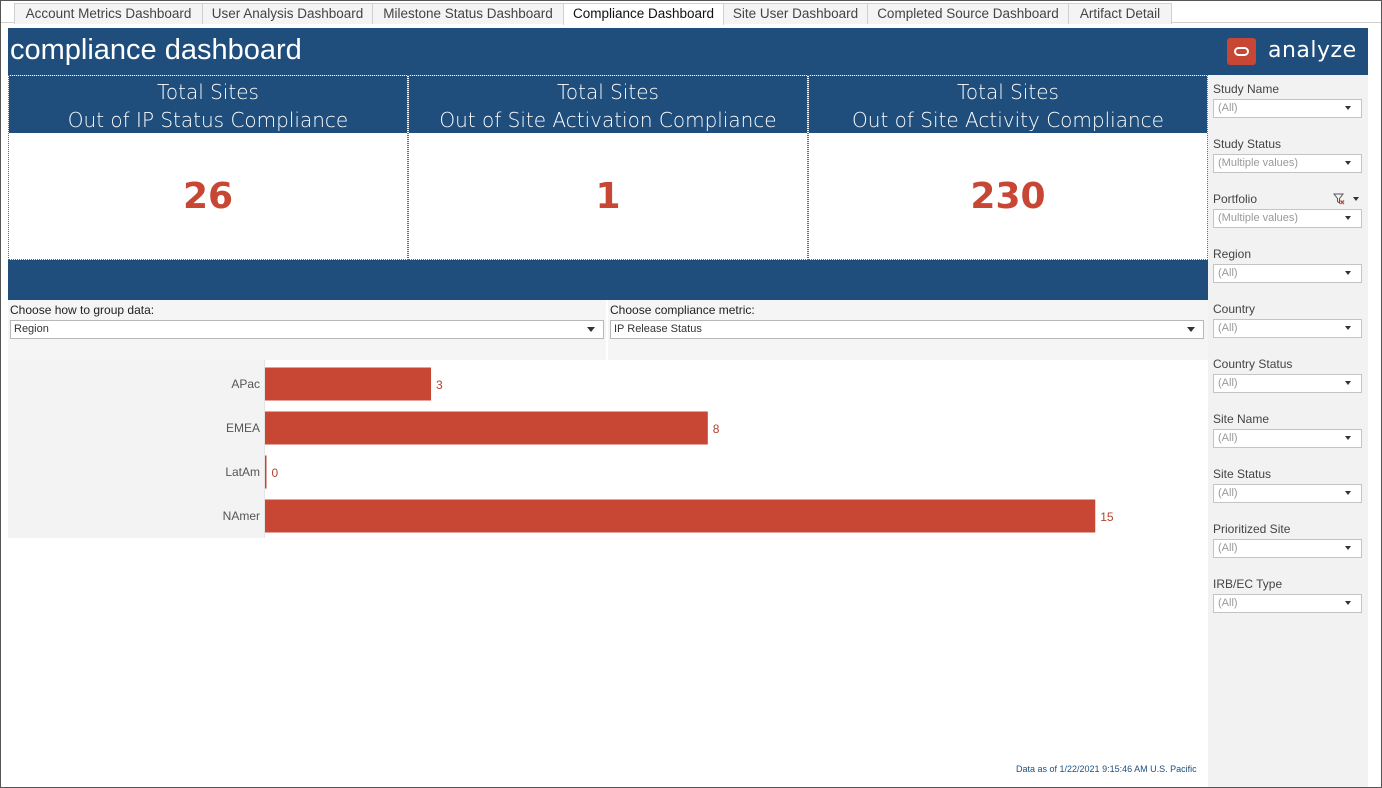 Image resolution: width=1382 pixels, height=788 pixels. I want to click on group-by-parameter: Choose how to group data: Region, so click(307, 330).